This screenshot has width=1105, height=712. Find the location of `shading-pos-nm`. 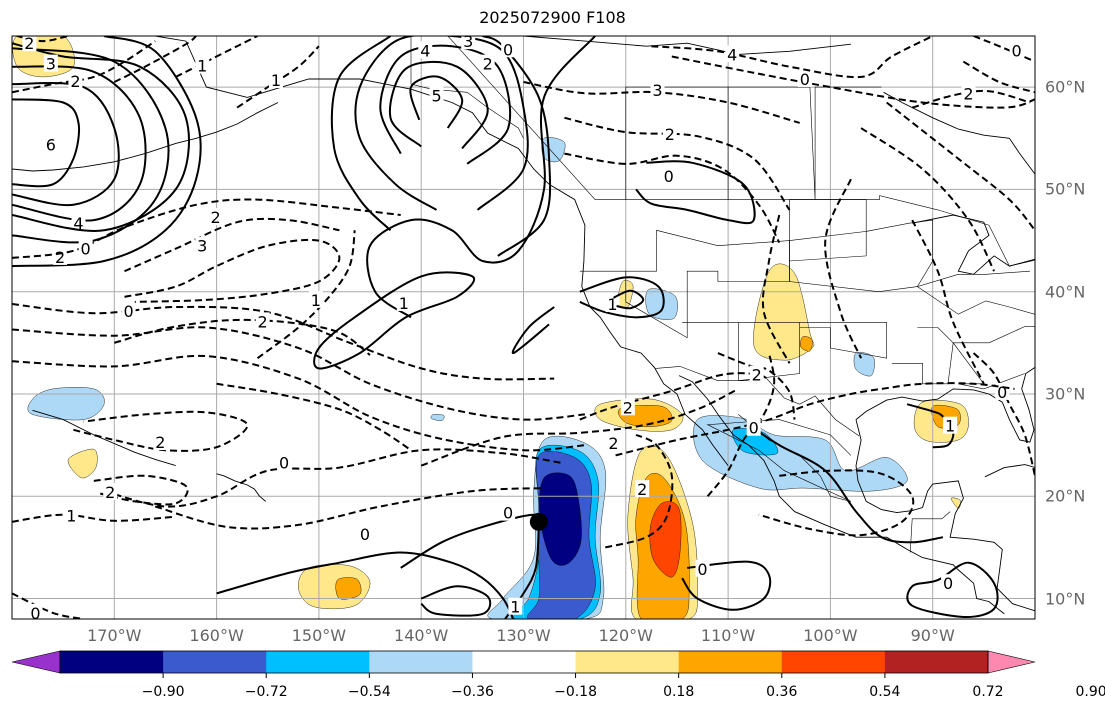

shading-pos-nm is located at coordinates (784, 312).